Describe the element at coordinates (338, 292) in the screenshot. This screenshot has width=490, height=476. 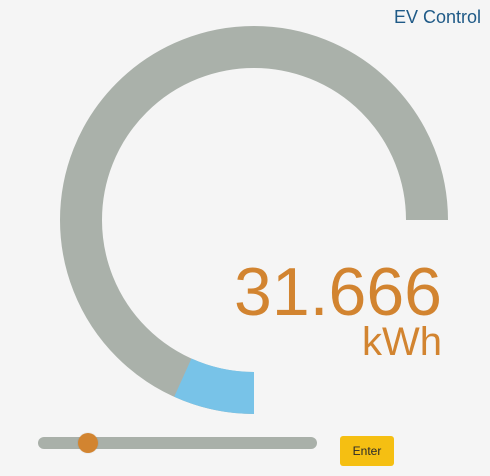
I see `energy-value: 31.666` at that location.